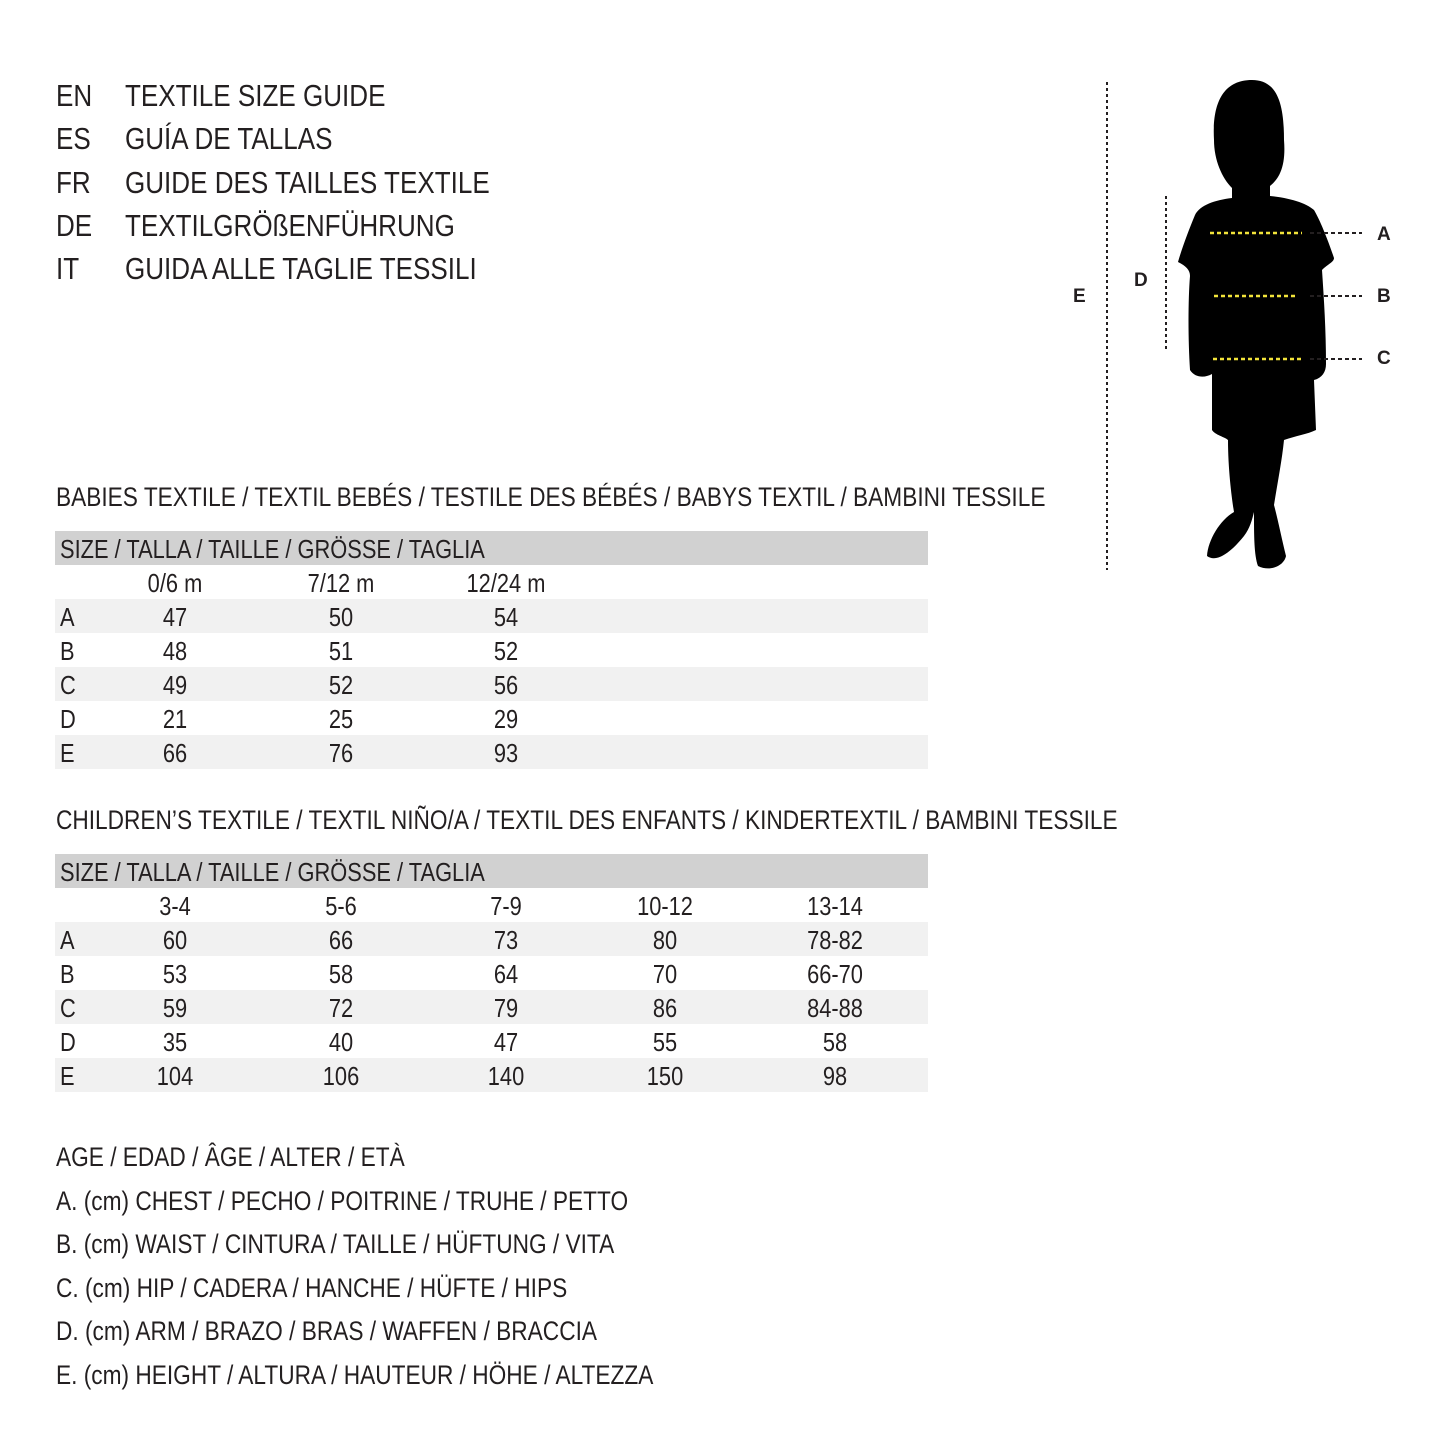  I want to click on table-row: A 60 66 73 80 78-82, so click(491, 939).